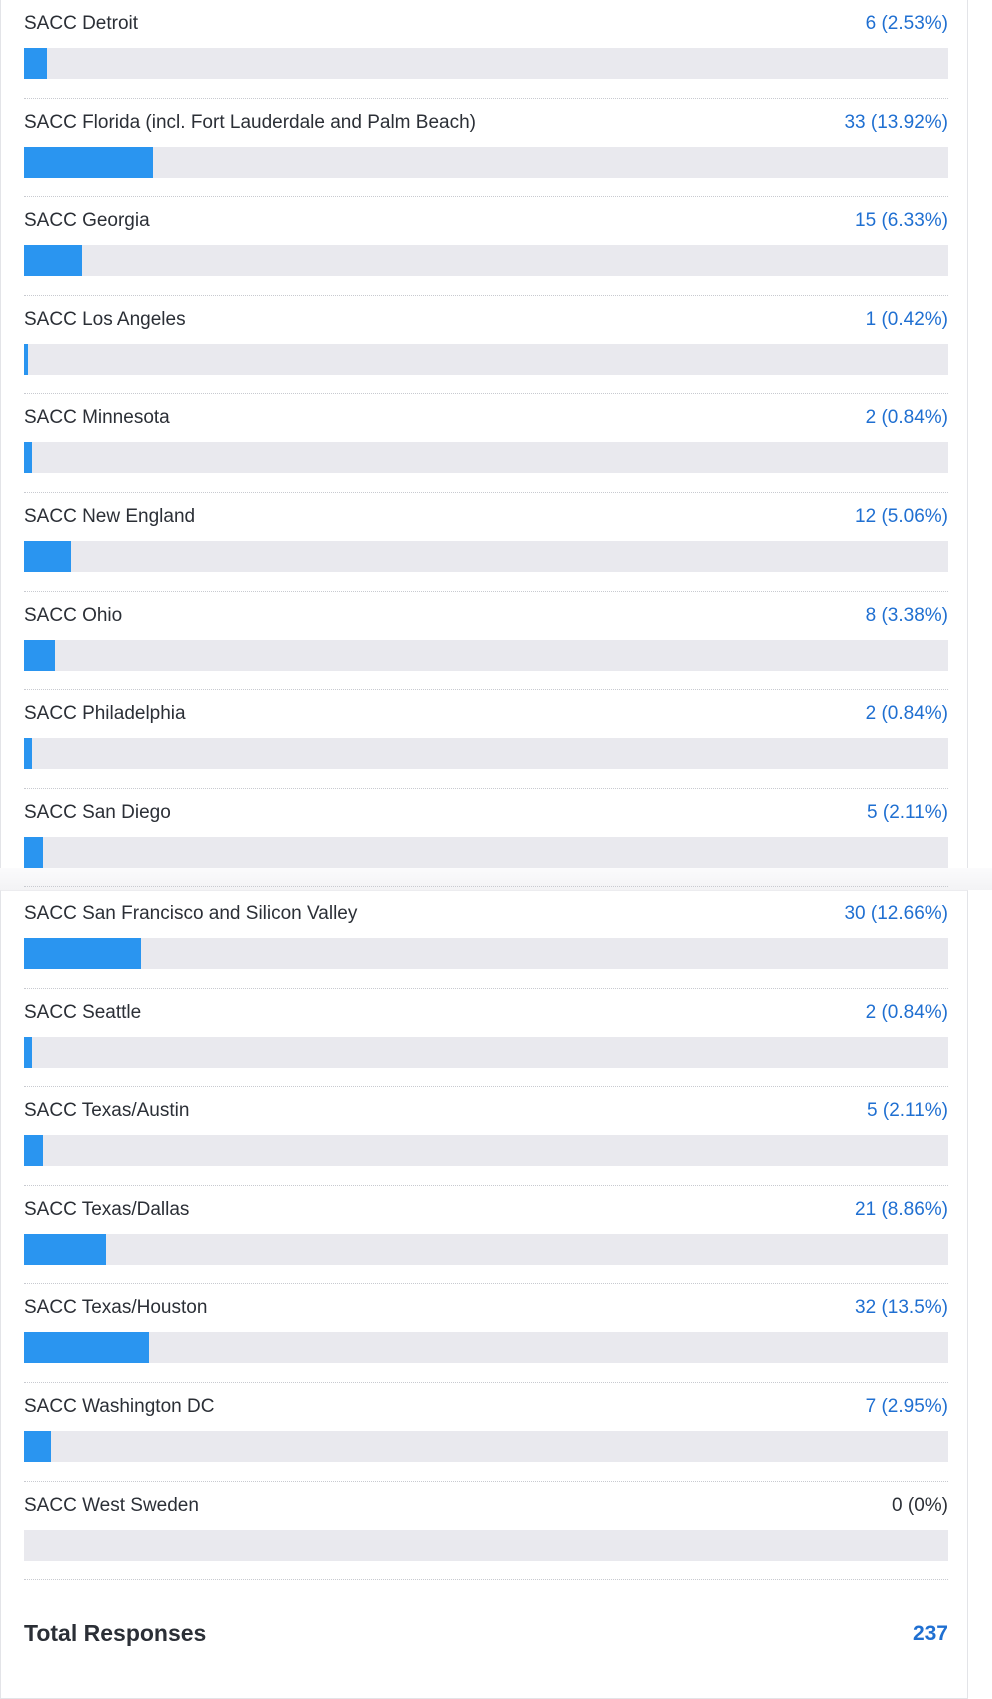  Describe the element at coordinates (87, 221) in the screenshot. I see `answer-label: SACC Georgia` at that location.